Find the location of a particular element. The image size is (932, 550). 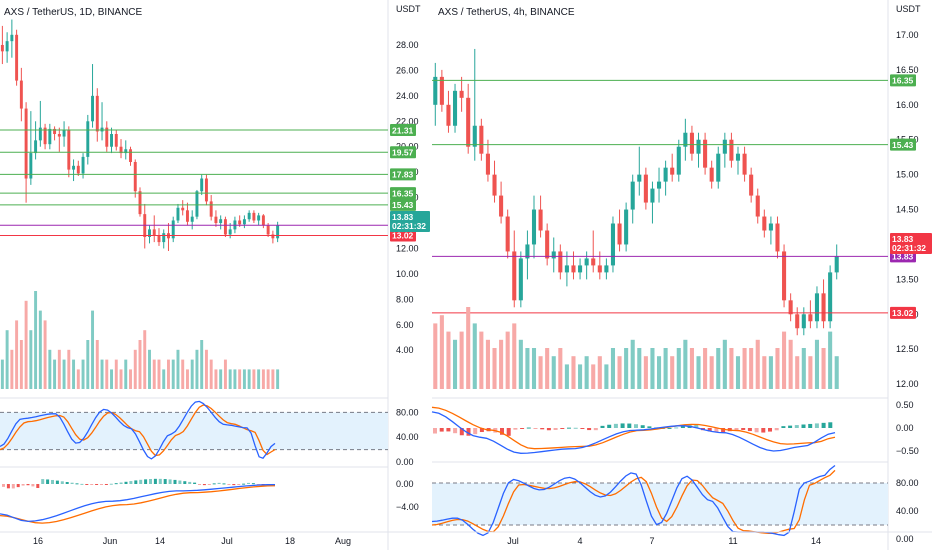

price-tick-label: 17.00 is located at coordinates (907, 35).